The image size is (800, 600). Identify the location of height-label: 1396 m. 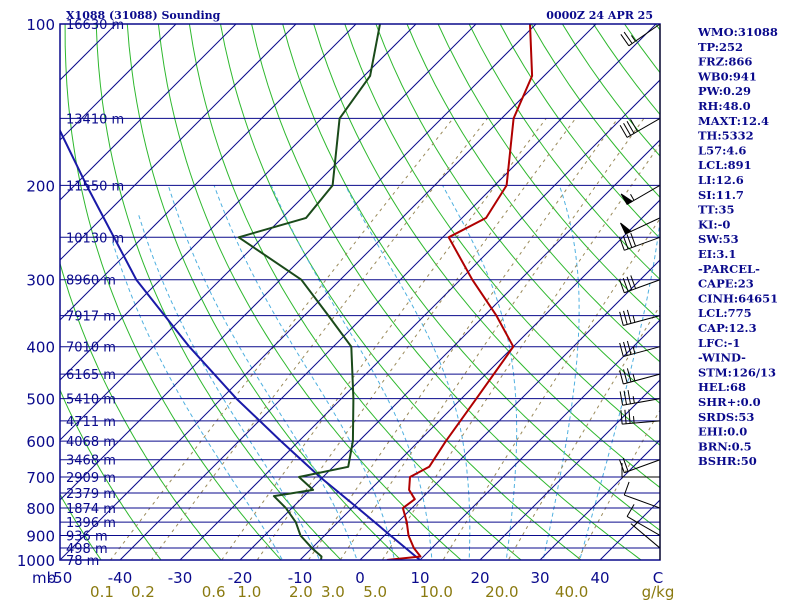
(91, 523).